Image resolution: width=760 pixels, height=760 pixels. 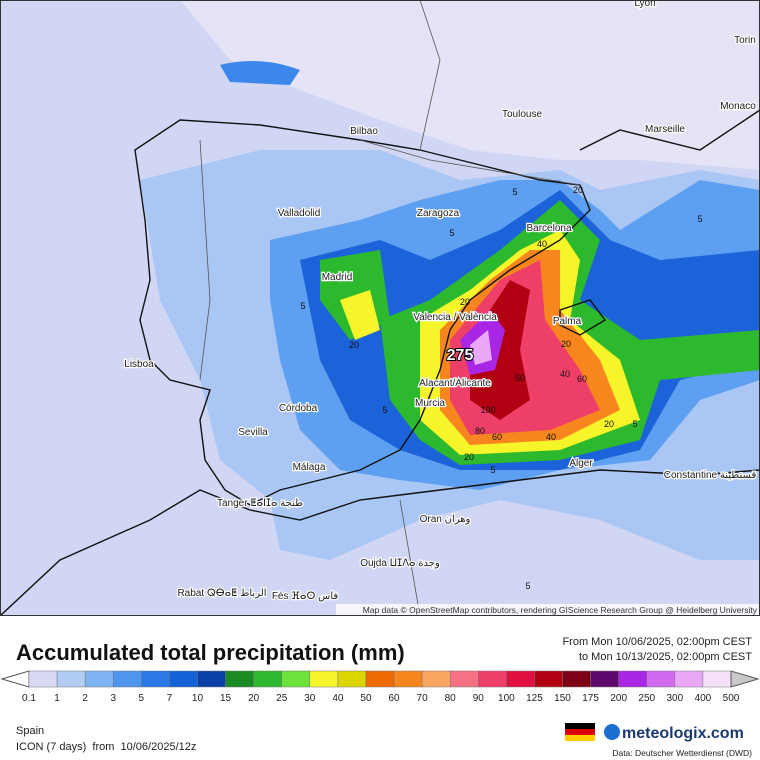 What do you see at coordinates (590, 698) in the screenshot?
I see `legend-label: 175` at bounding box center [590, 698].